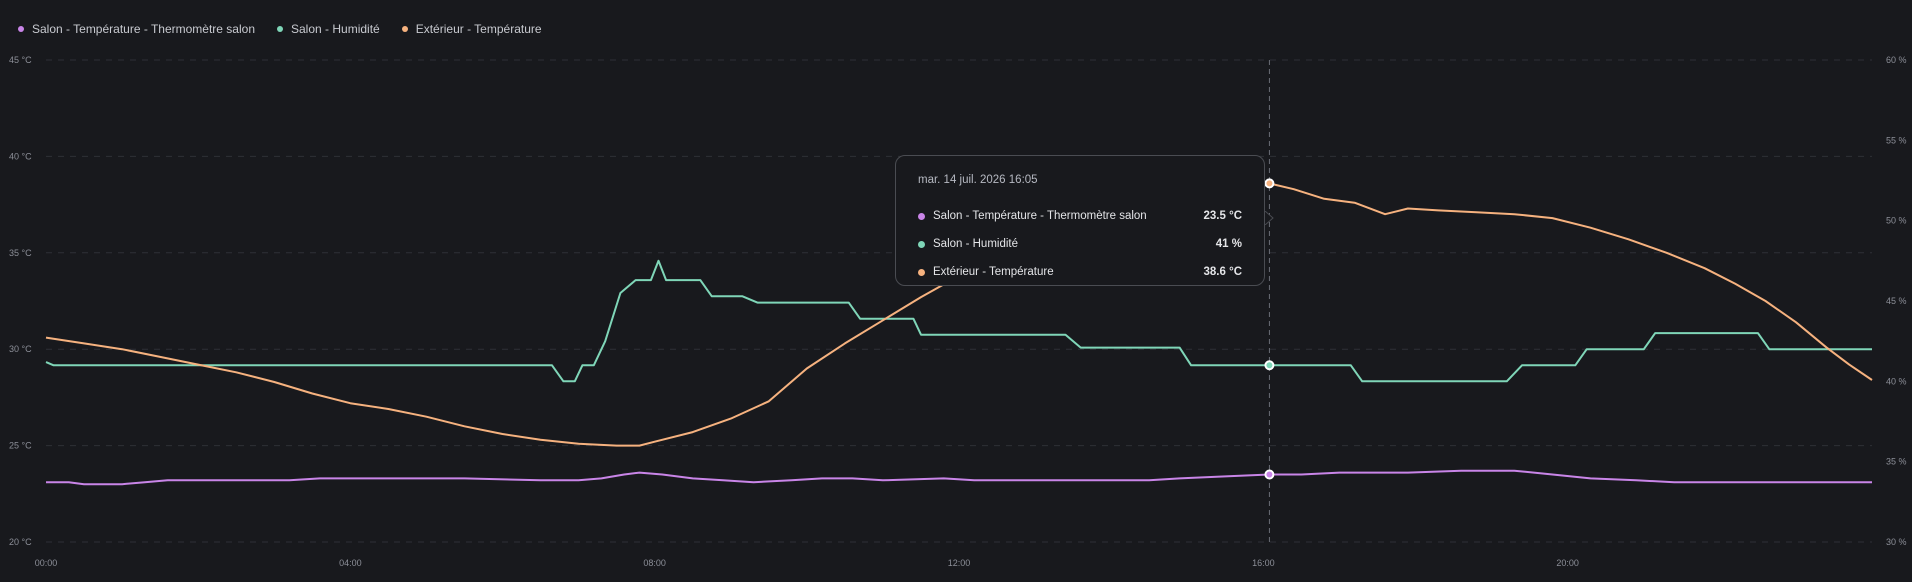 This screenshot has height=582, width=1912. I want to click on tooltip-row-label: Salon - Température - Thermomètre salon, so click(1040, 216).